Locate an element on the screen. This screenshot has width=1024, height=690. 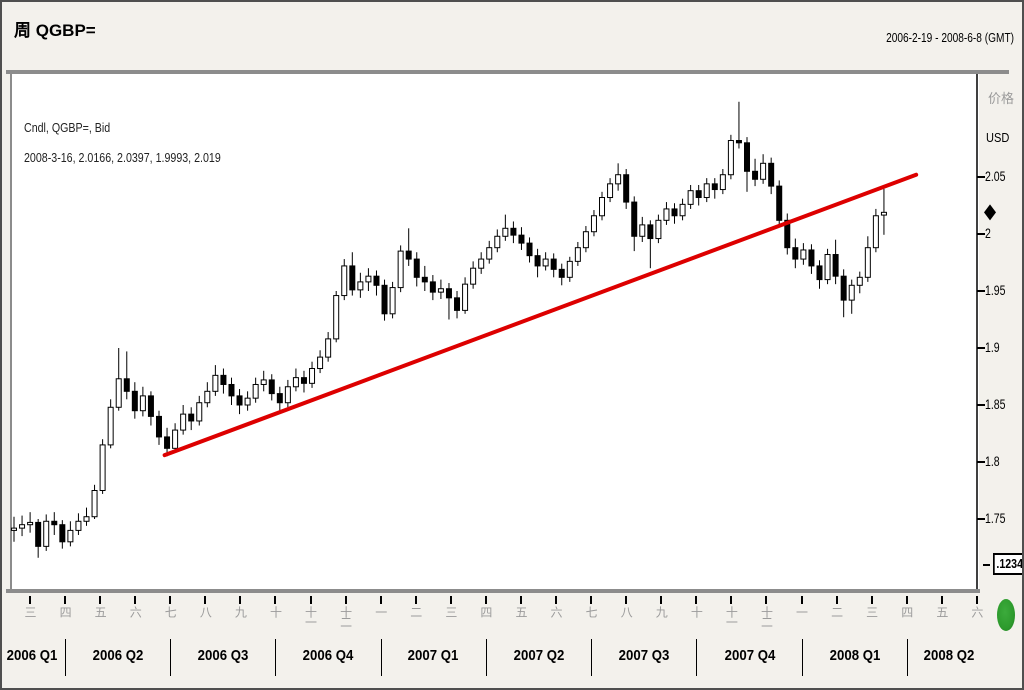
y-axis-title-price: 价格 is located at coordinates (1001, 98).